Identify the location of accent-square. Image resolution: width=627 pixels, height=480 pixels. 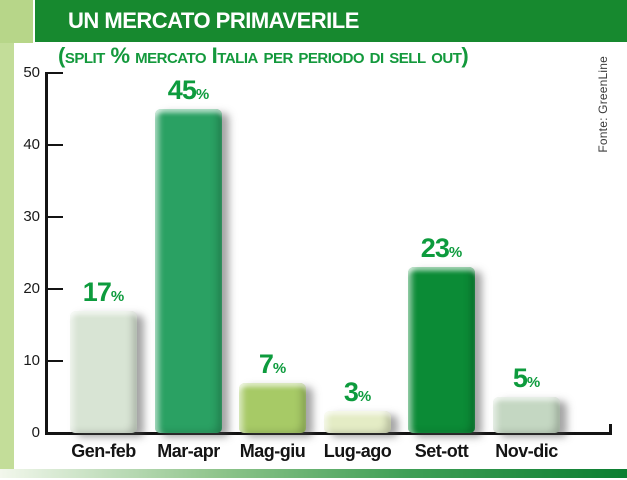
(16, 21).